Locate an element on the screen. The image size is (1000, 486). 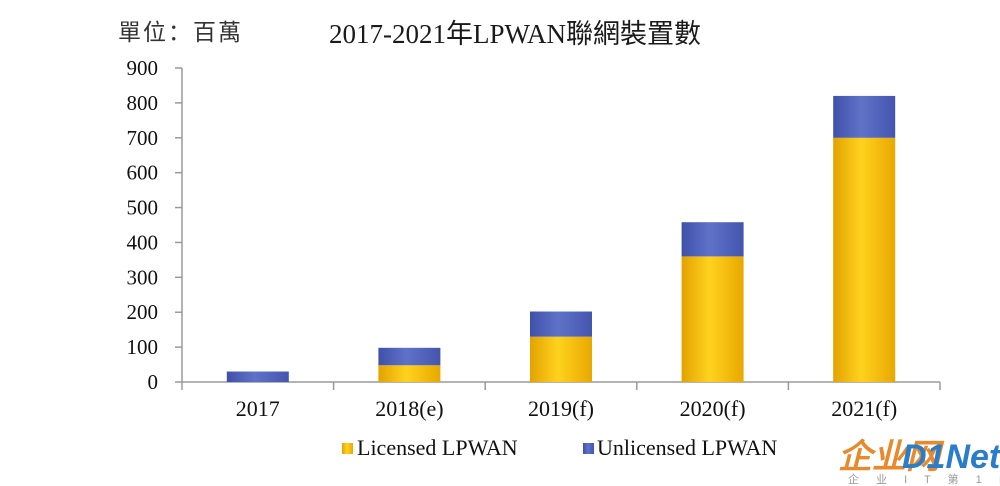
bar-licensed-lpwan-2021-f is located at coordinates (864, 259).